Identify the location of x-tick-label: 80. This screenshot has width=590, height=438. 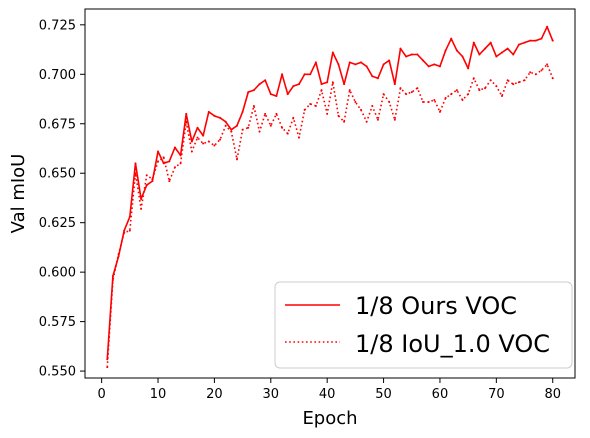
(552, 394).